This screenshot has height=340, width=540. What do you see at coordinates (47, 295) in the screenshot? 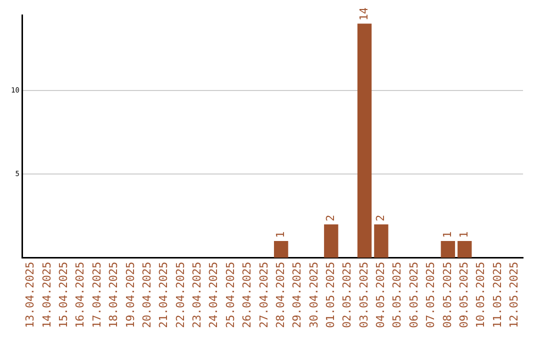
I see `x-tick-label: 14.04.2025` at bounding box center [47, 295].